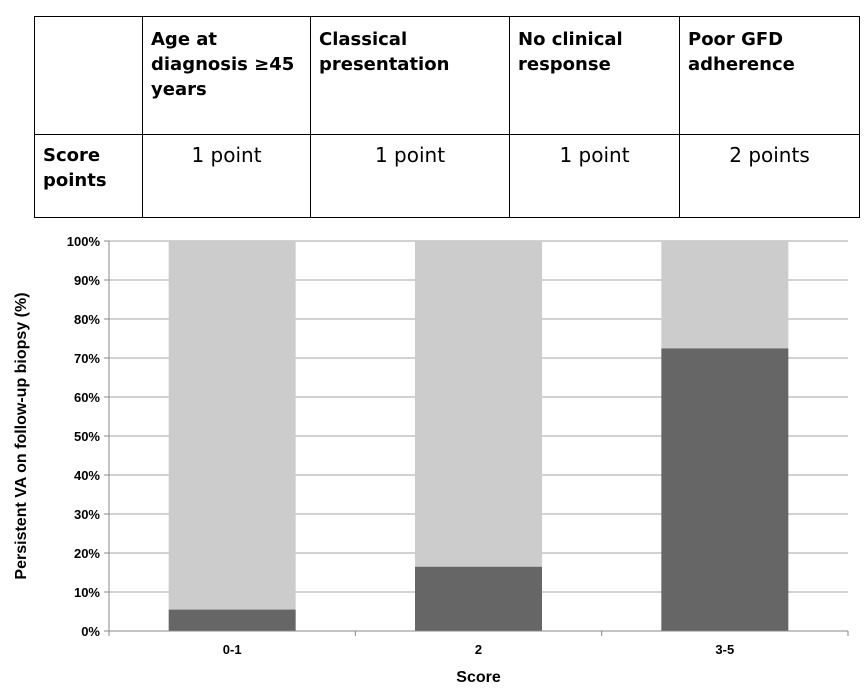  I want to click on y-tick-label: 0%, so click(90, 631).